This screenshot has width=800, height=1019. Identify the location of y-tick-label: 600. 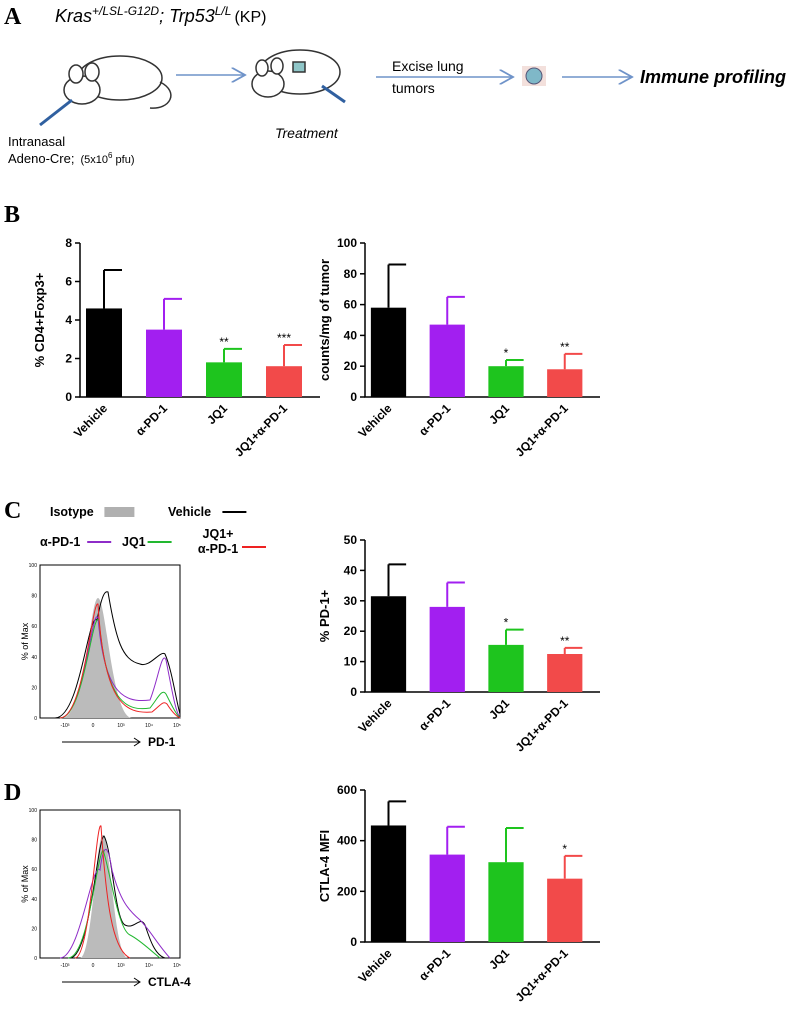
(347, 790).